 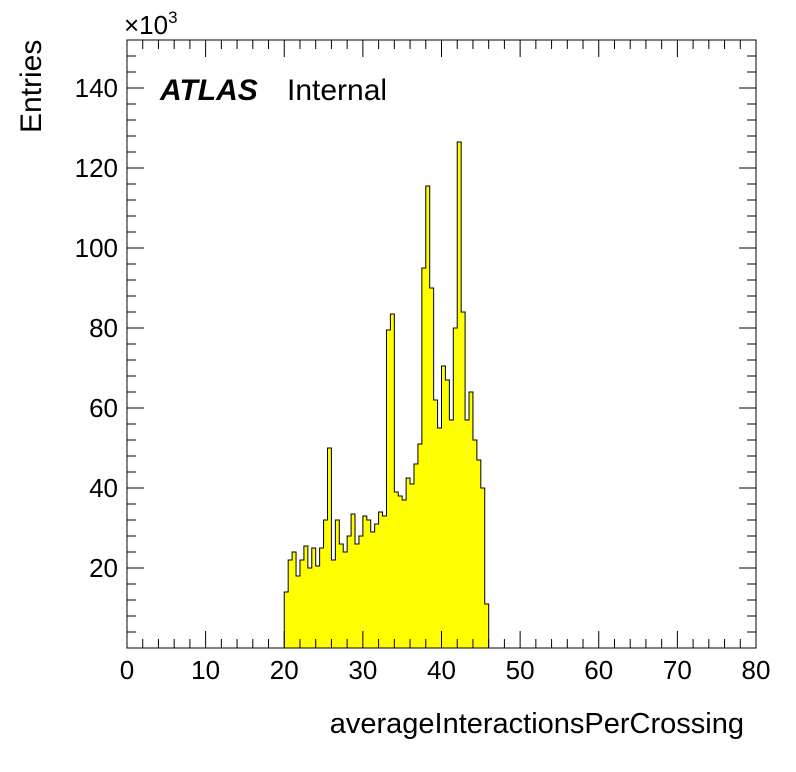 What do you see at coordinates (172, 17) in the screenshot?
I see `y-multiplier-exponent: 3` at bounding box center [172, 17].